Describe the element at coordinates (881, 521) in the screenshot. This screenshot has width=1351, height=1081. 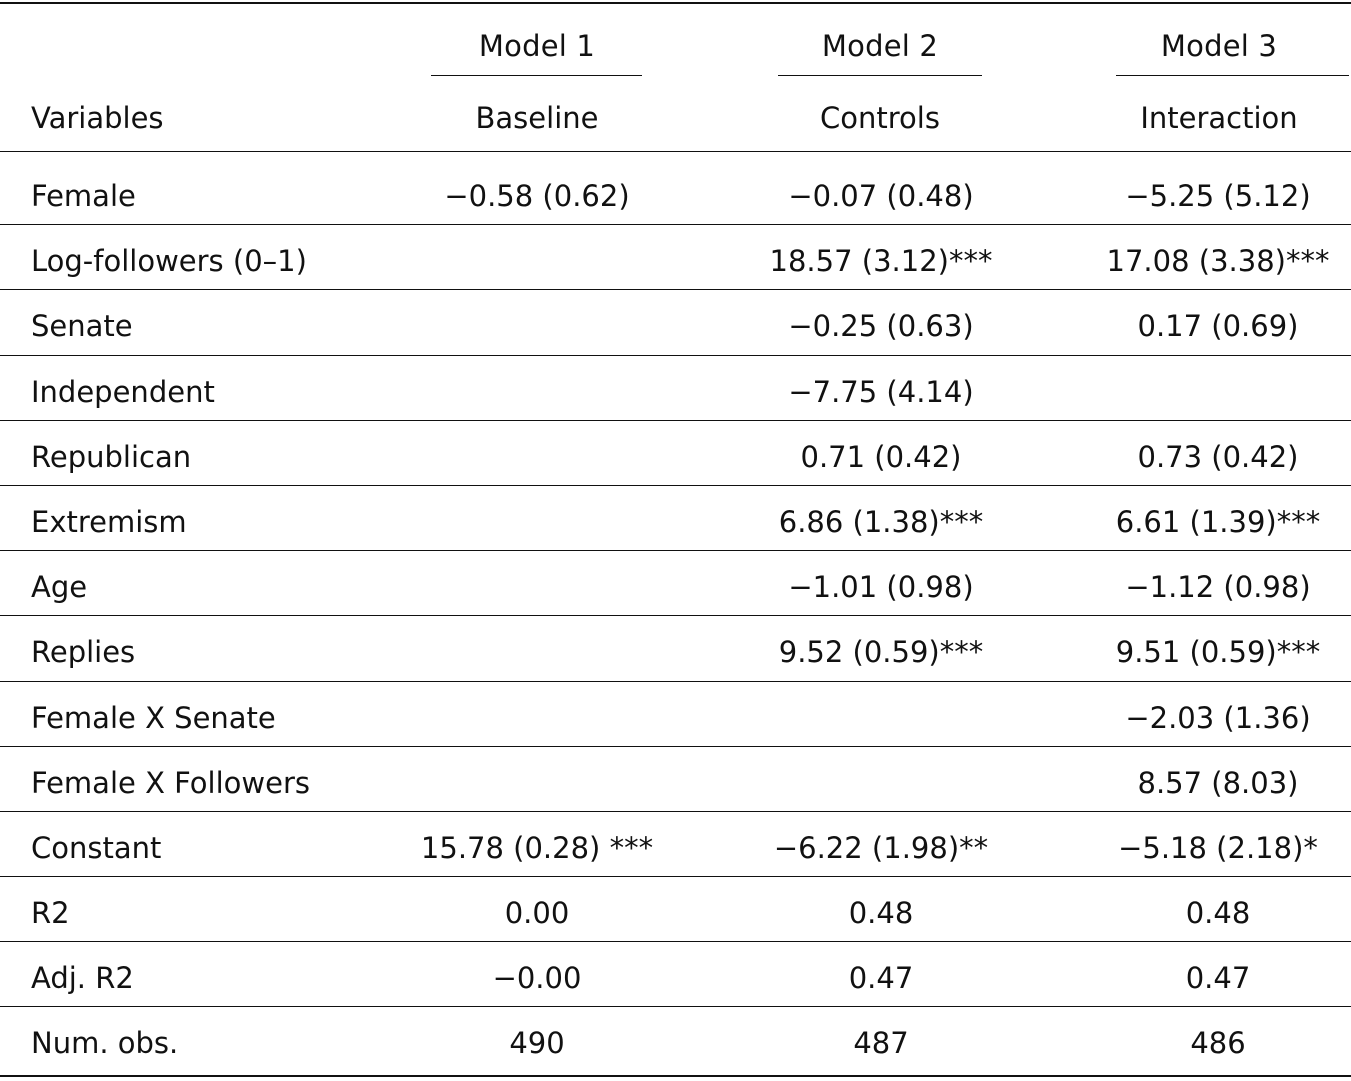
I see `model-2-cell: 6.86 (1.38)***` at that location.